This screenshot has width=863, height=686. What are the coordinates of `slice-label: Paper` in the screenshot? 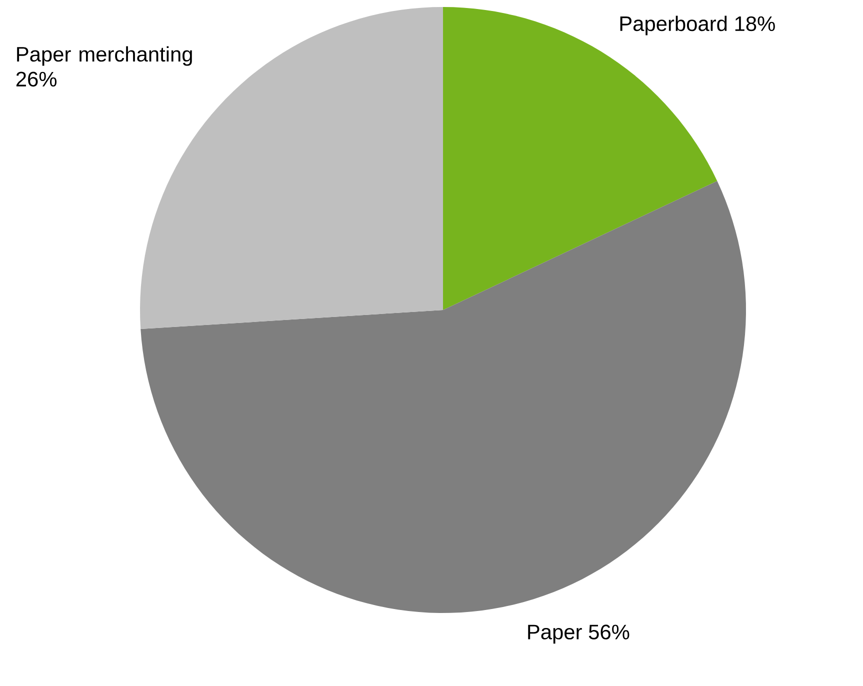 It's located at (555, 634).